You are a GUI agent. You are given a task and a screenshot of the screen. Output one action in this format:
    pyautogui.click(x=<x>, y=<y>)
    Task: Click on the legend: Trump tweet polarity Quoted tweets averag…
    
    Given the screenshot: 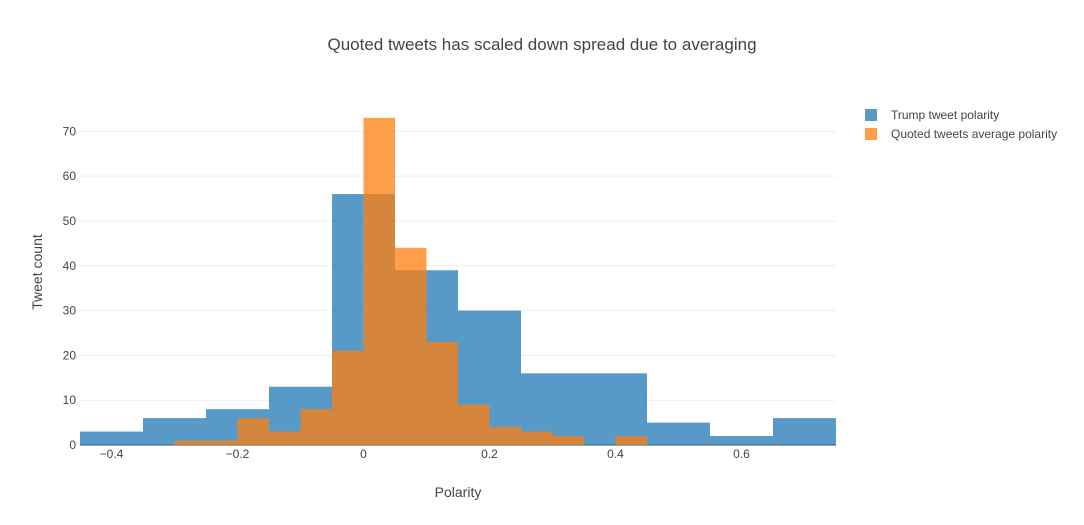 What is the action you would take?
    pyautogui.click(x=961, y=124)
    